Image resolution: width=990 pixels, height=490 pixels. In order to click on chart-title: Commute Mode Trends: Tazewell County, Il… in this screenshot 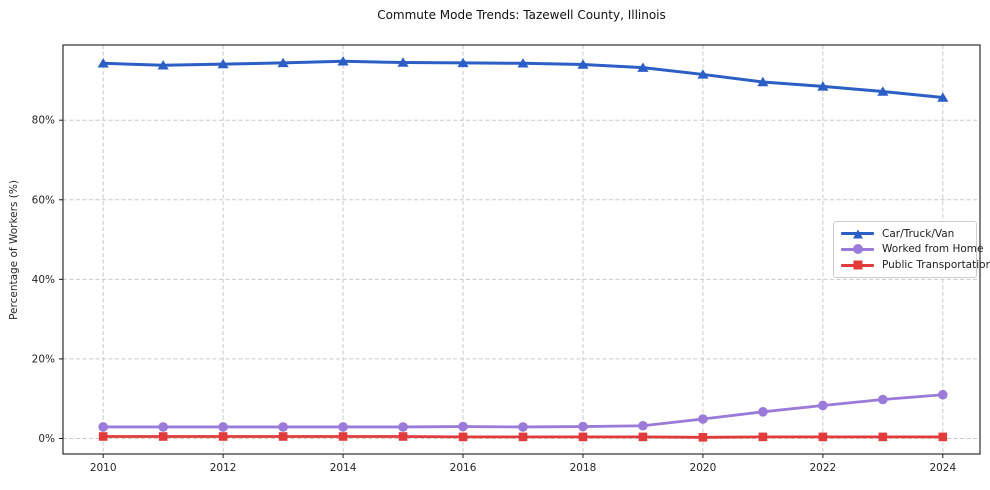, I will do `click(521, 15)`.